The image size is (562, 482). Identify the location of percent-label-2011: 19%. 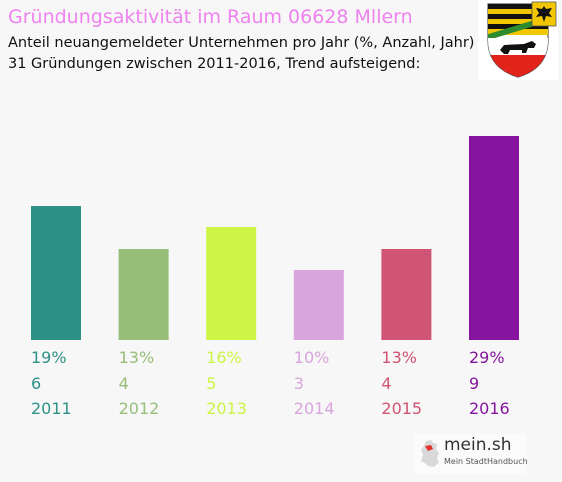
(49, 357).